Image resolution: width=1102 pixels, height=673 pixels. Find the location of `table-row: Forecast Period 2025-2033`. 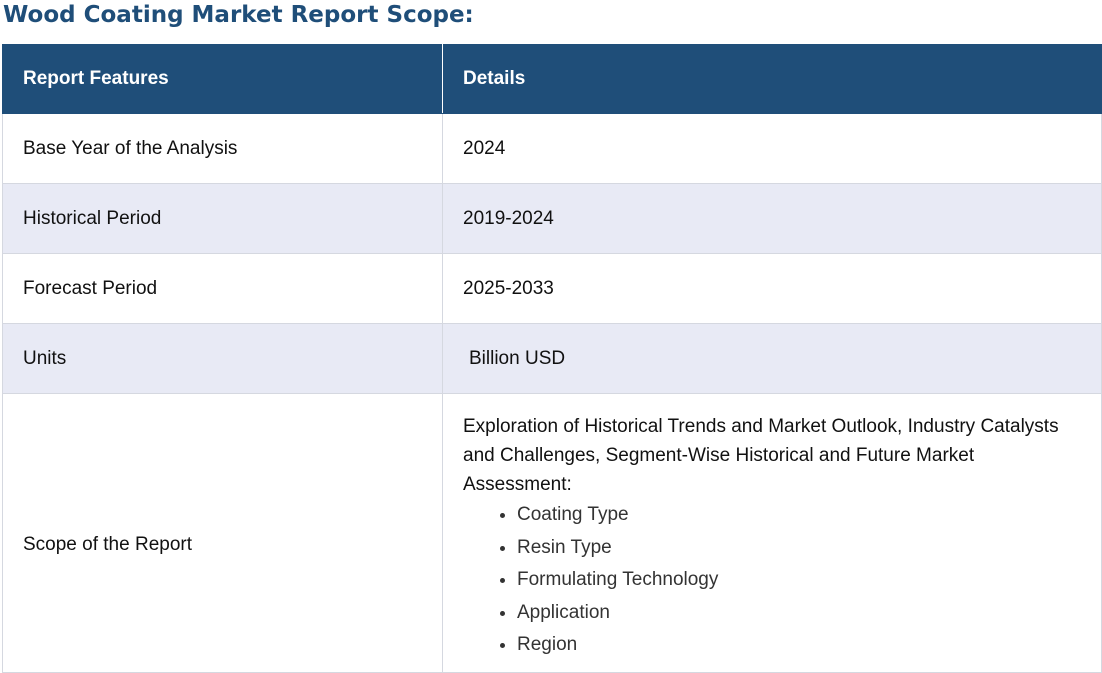

table-row: Forecast Period 2025-2033 is located at coordinates (552, 288).